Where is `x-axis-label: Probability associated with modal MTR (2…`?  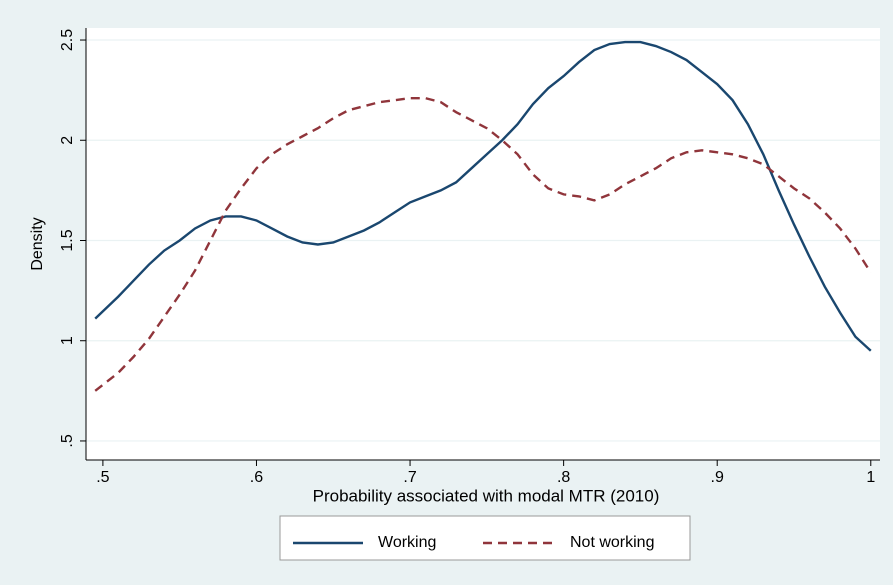 x-axis-label: Probability associated with modal MTR (2… is located at coordinates (486, 495).